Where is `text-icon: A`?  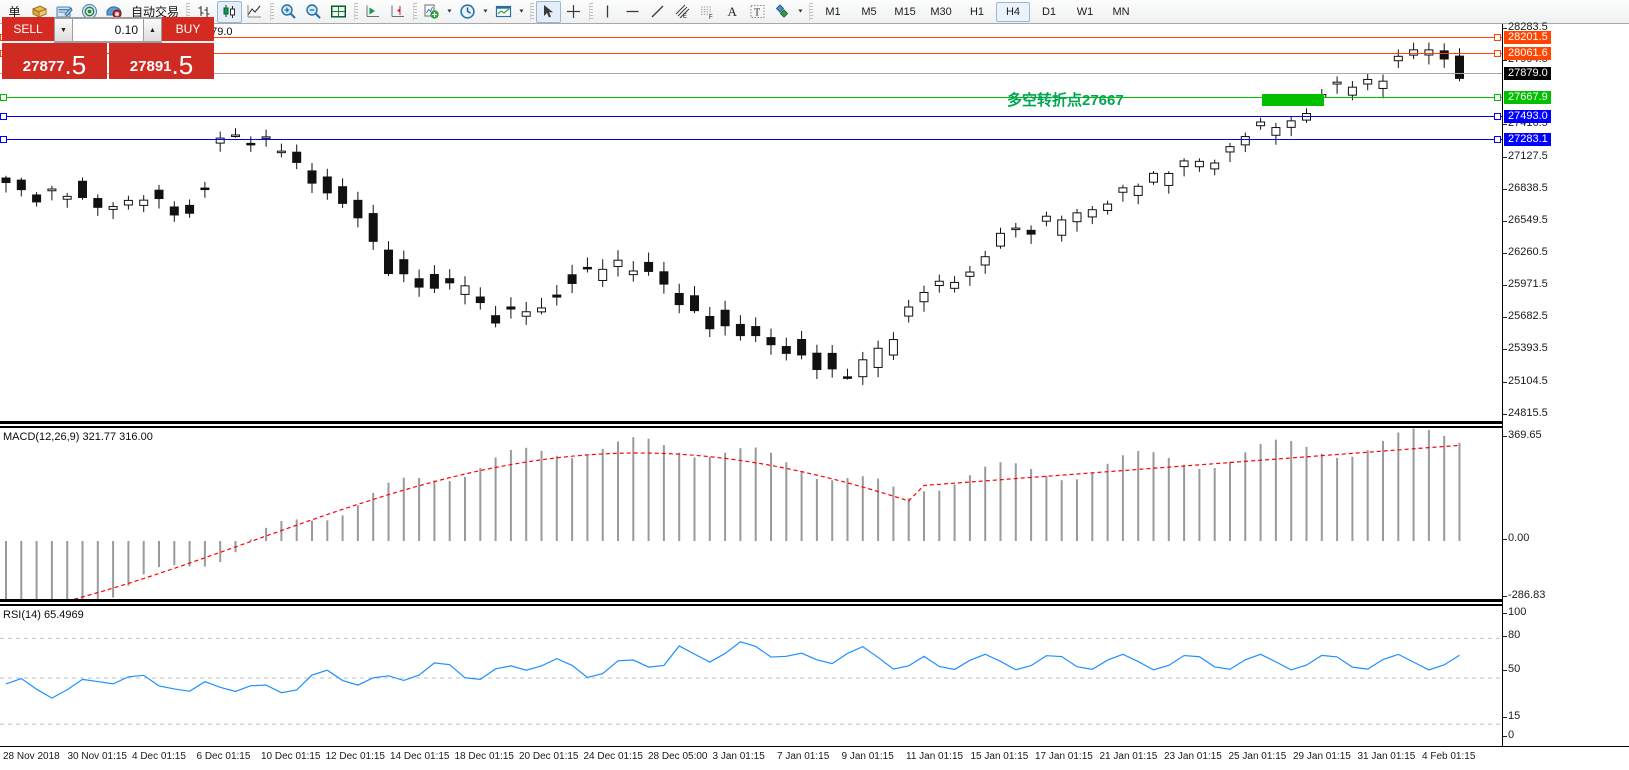 text-icon: A is located at coordinates (732, 12).